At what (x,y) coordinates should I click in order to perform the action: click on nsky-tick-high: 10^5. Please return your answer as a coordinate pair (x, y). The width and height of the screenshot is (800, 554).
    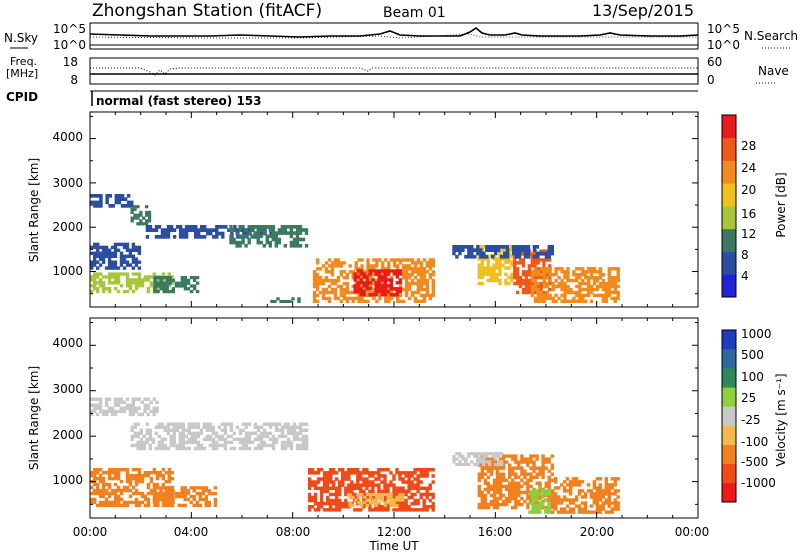
    Looking at the image, I should click on (69, 29).